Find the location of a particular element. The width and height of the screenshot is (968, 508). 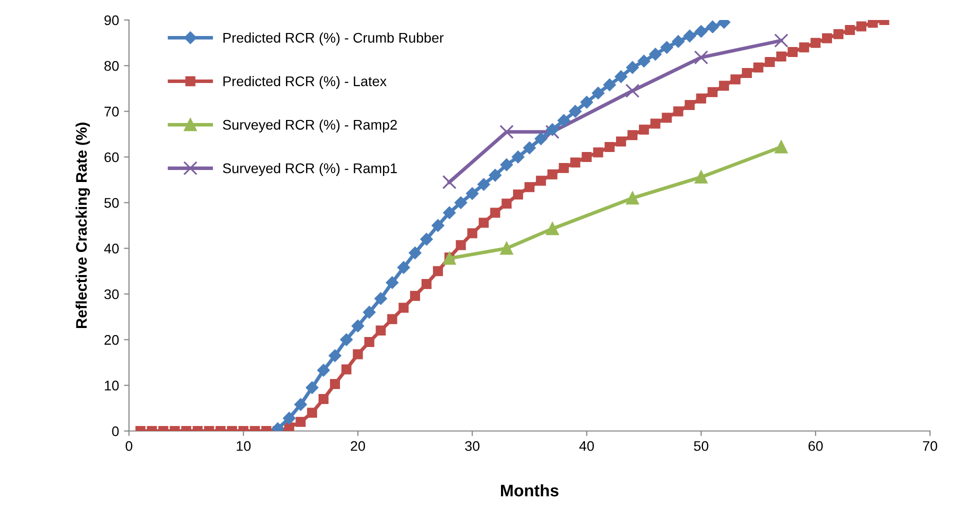

x-tick-label: 40 is located at coordinates (586, 446).